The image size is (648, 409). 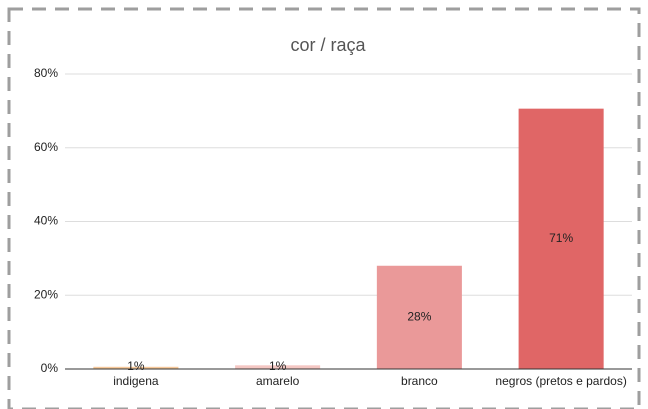 What do you see at coordinates (50, 368) in the screenshot?
I see `y-tick-label: 0%` at bounding box center [50, 368].